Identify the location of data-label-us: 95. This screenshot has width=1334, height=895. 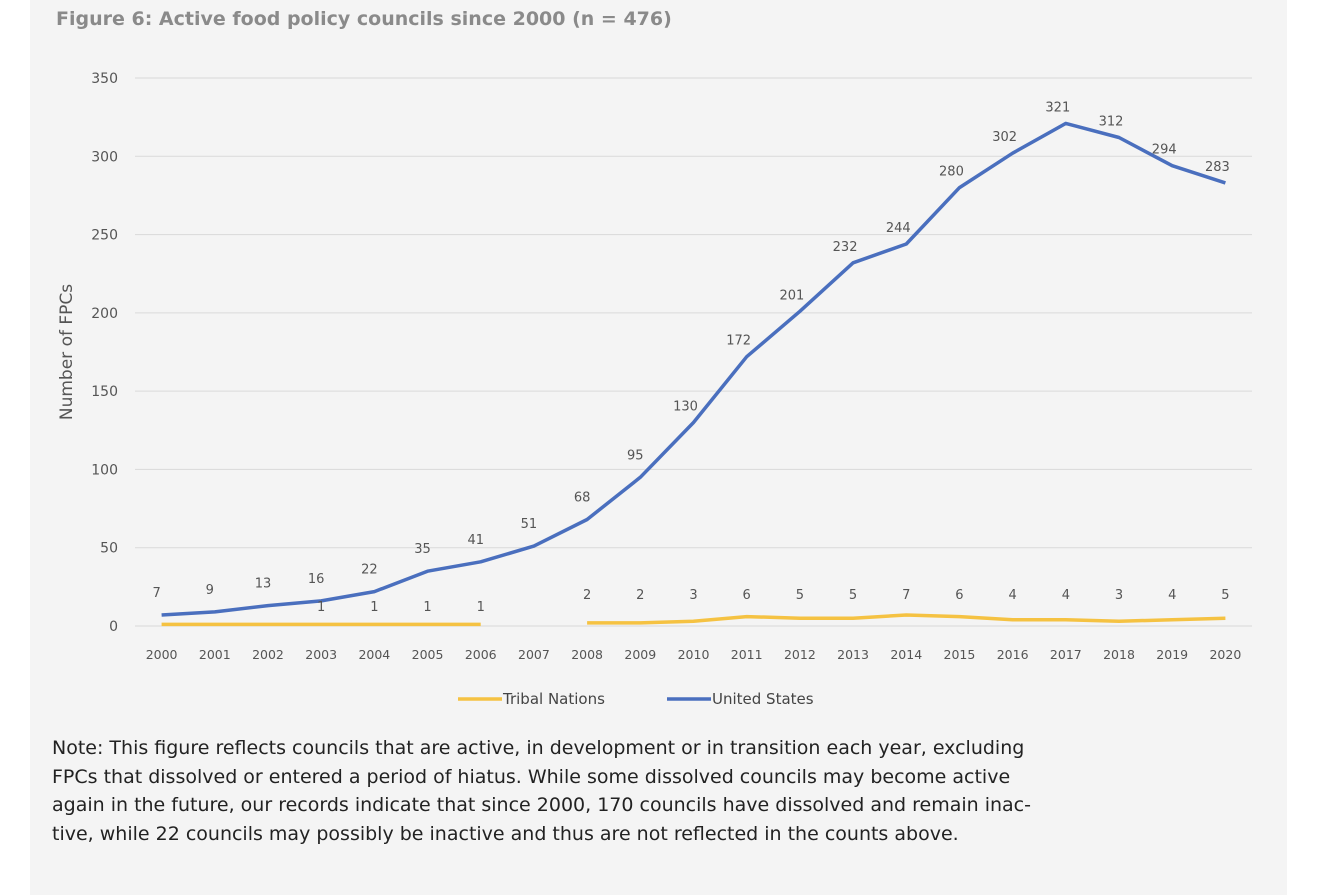
(635, 455).